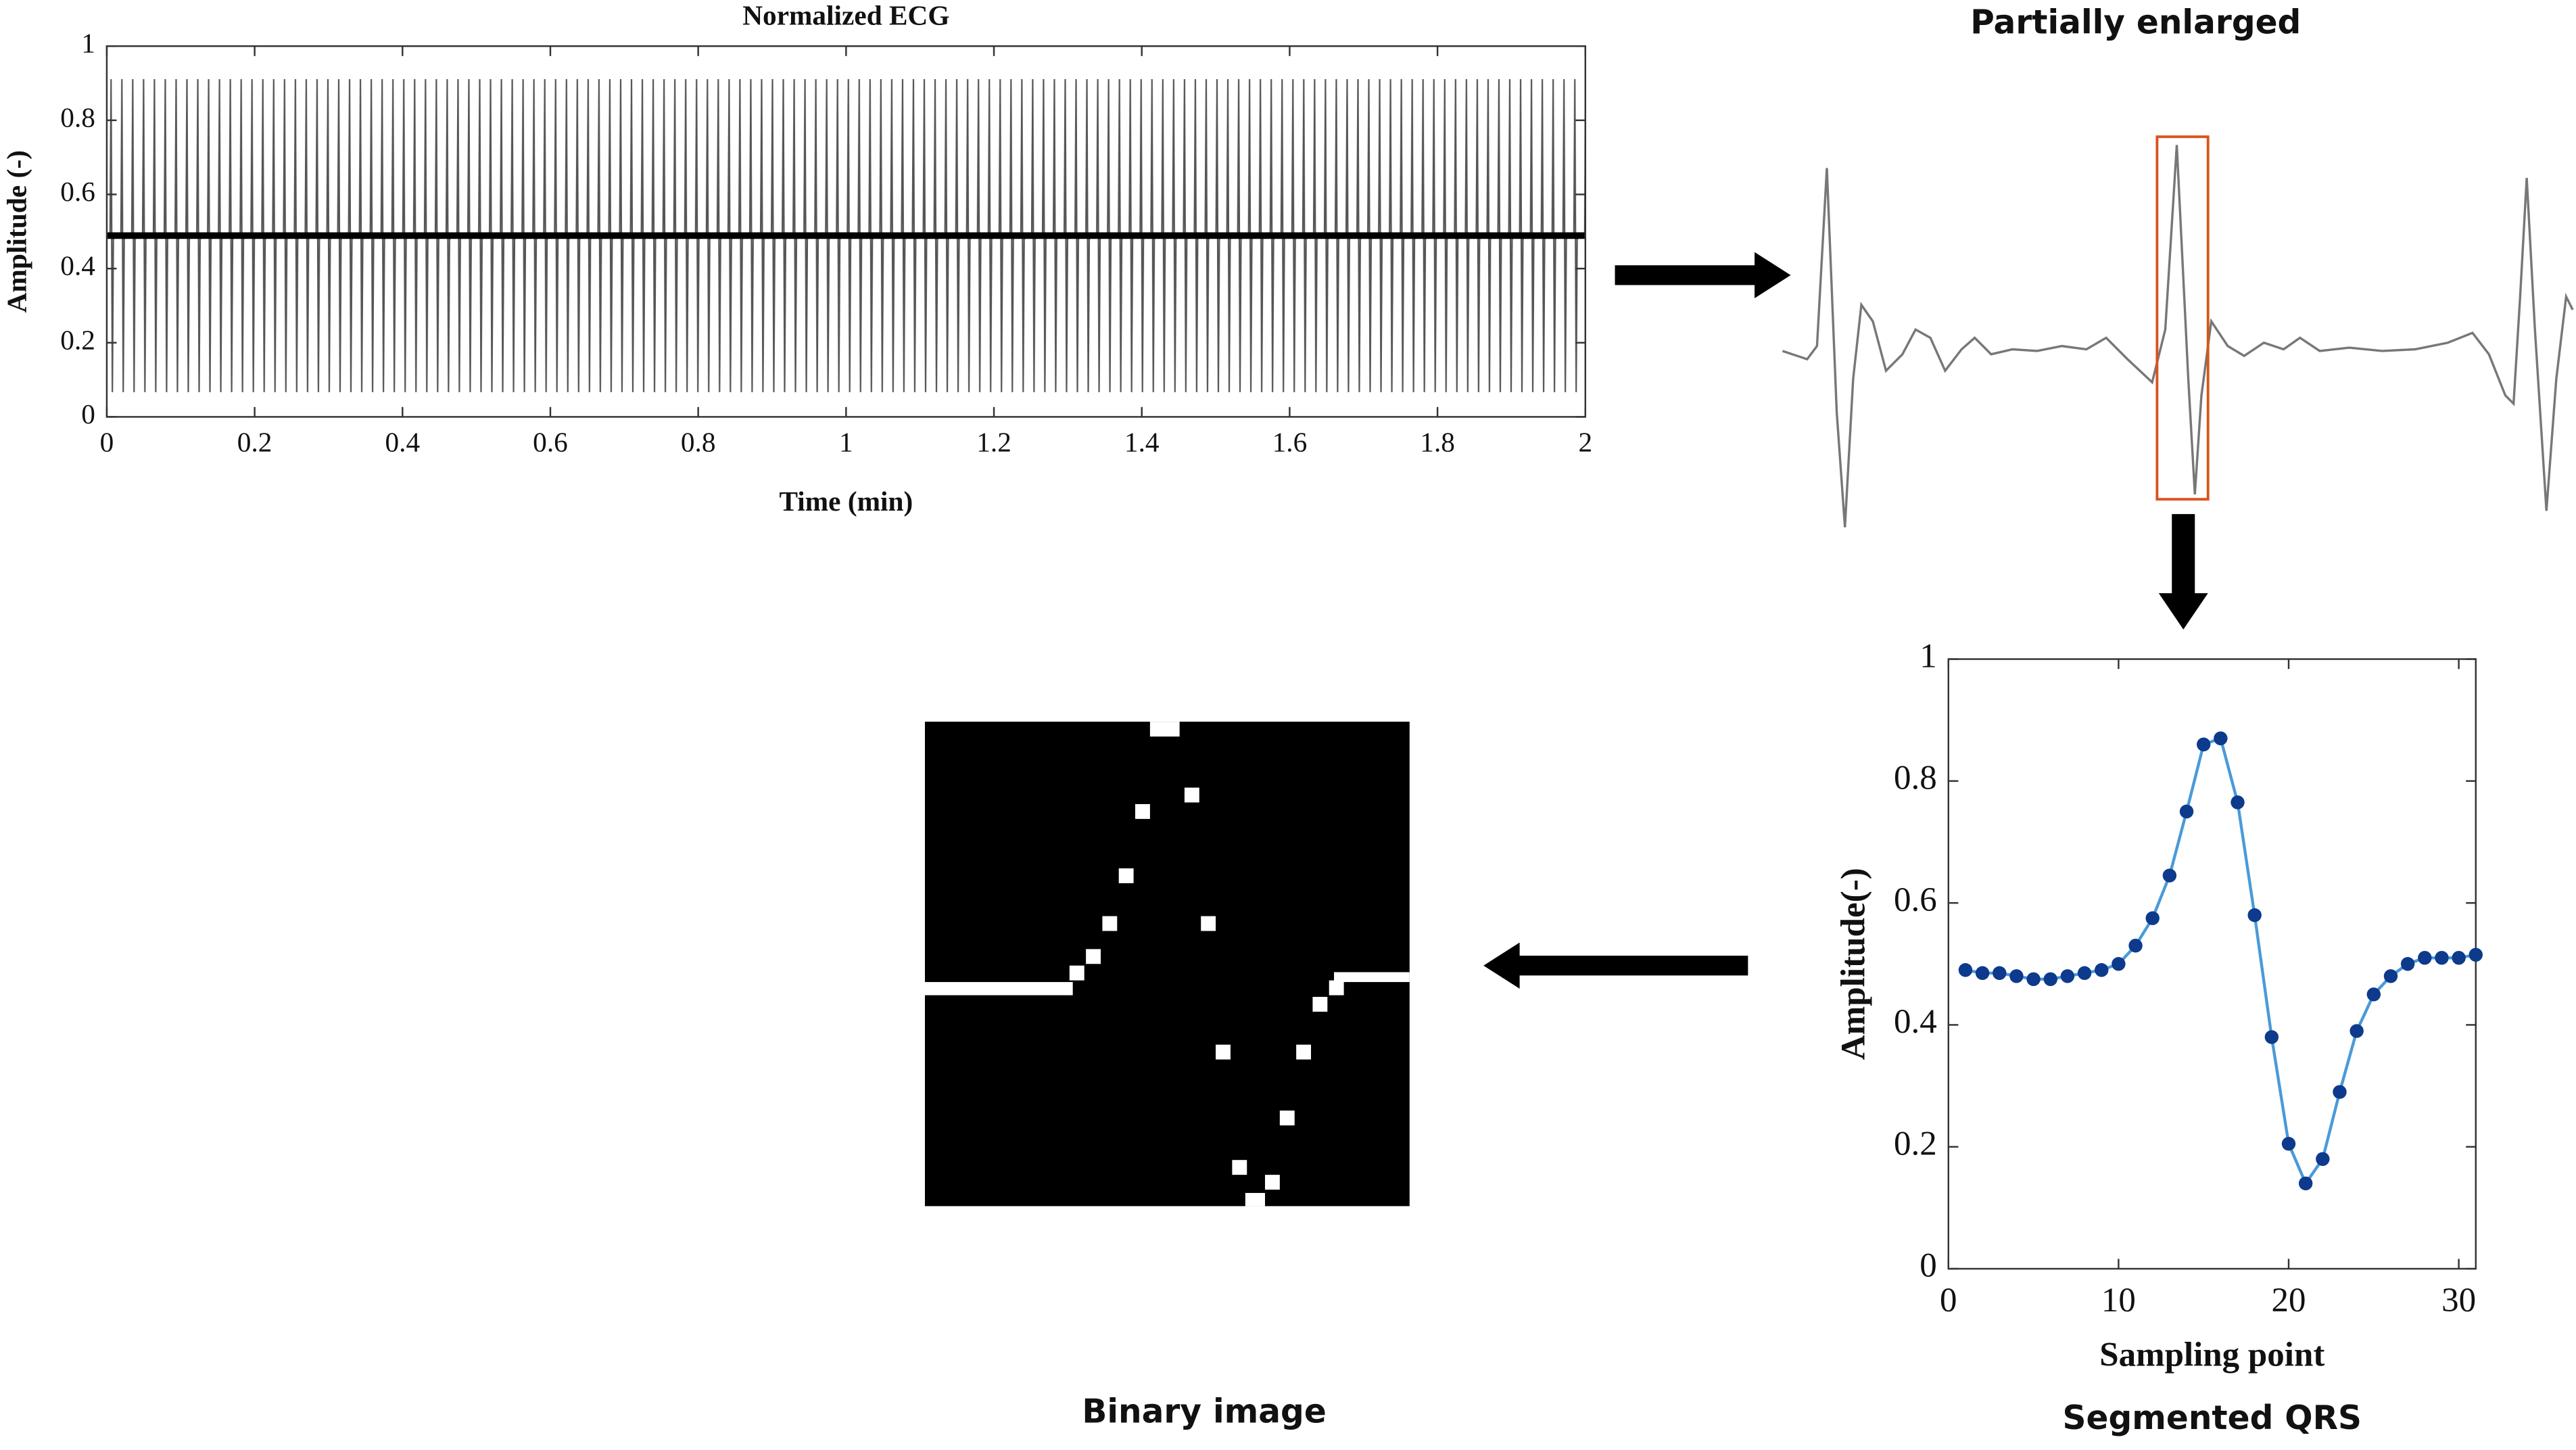 The height and width of the screenshot is (1450, 2576). What do you see at coordinates (1142, 441) in the screenshot?
I see `x-tick-label: 1.4` at bounding box center [1142, 441].